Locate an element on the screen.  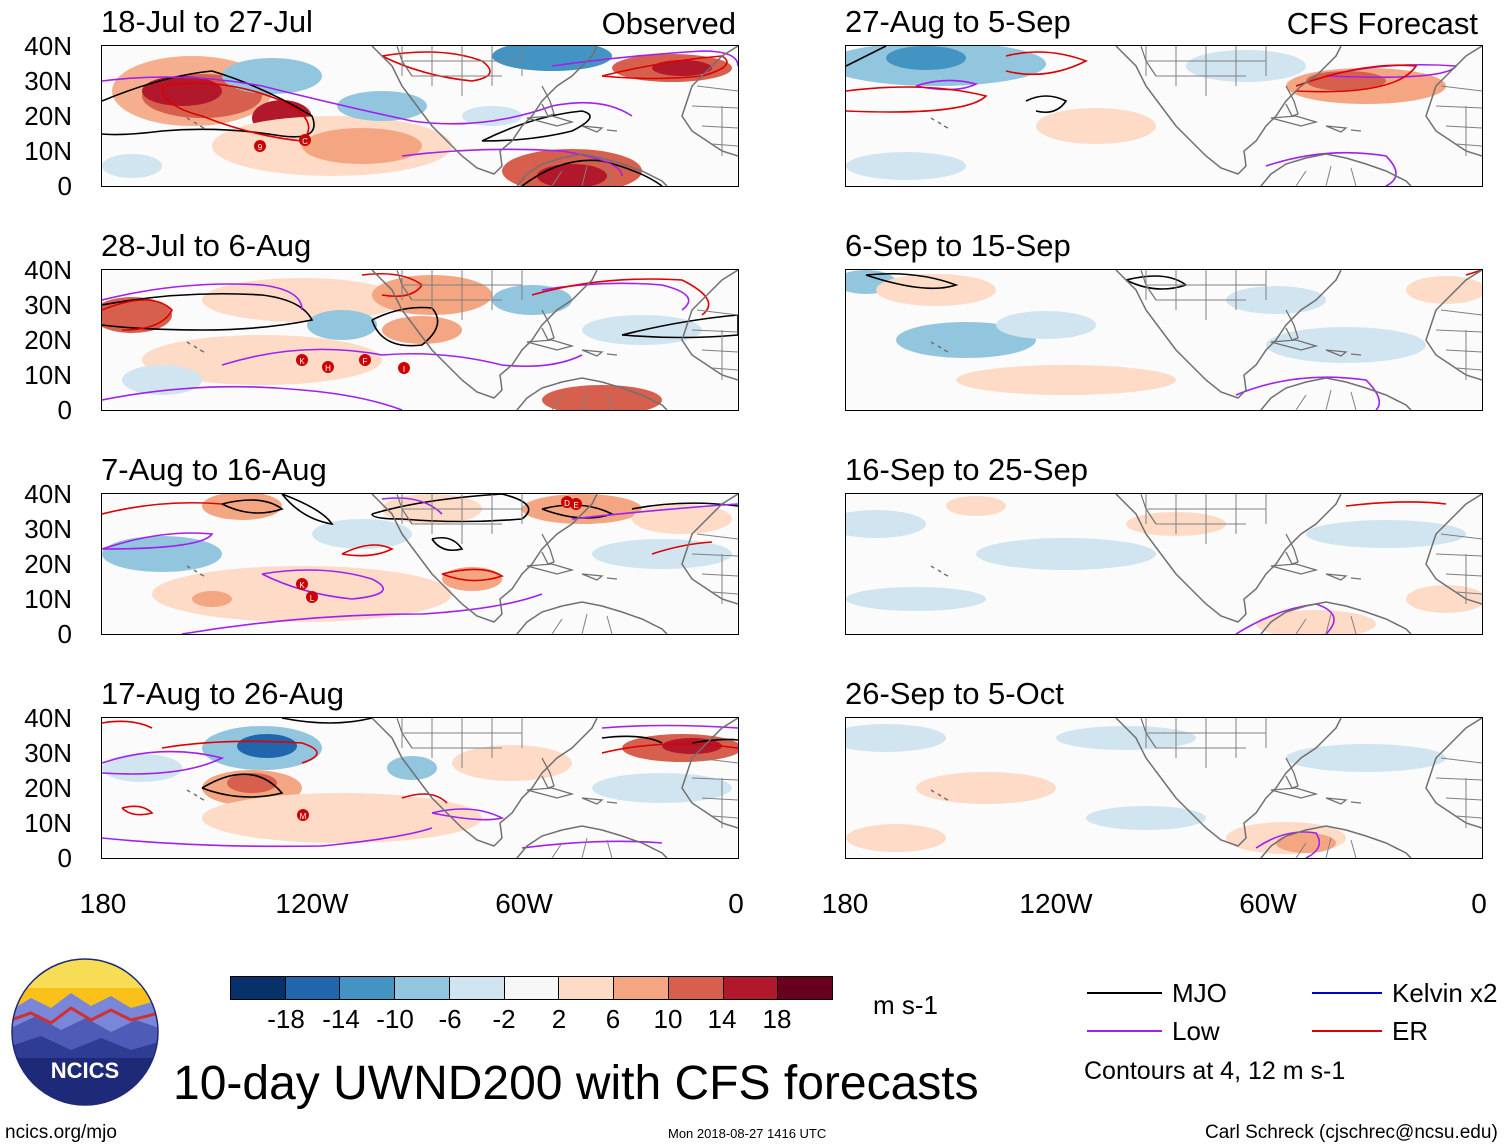
storm-label: 9 is located at coordinates (260, 147).